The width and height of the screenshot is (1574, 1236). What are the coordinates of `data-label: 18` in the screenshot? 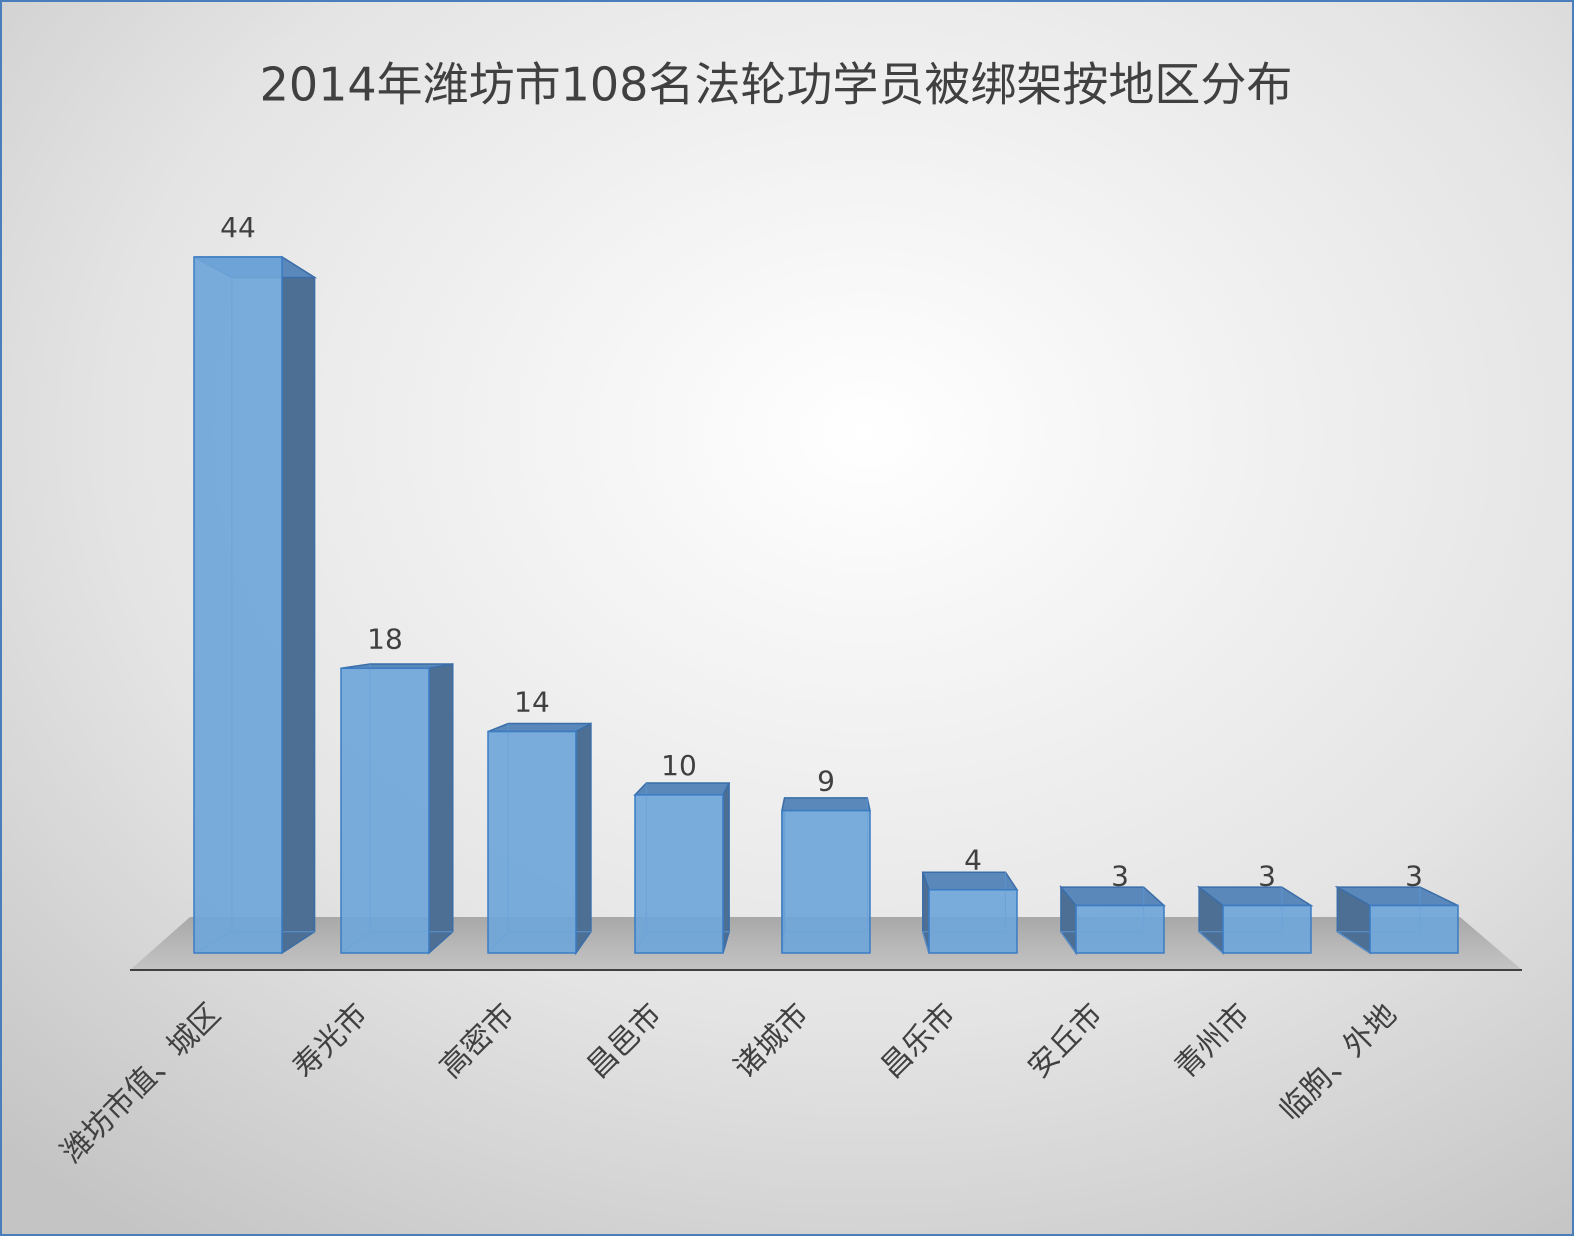 It's located at (385, 638).